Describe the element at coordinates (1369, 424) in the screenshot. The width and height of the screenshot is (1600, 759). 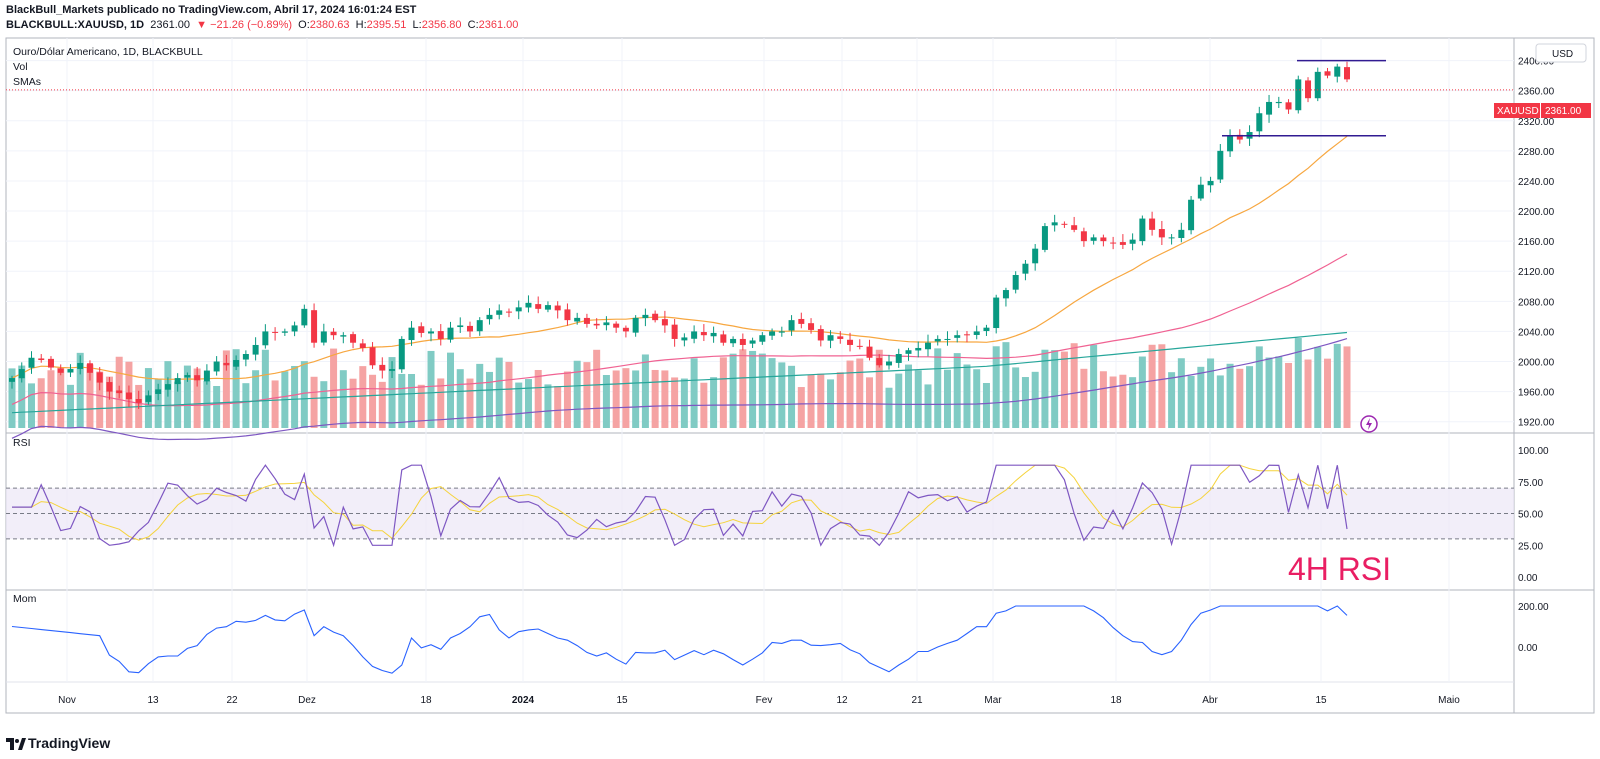
I see `lightning-bolt-shape` at that location.